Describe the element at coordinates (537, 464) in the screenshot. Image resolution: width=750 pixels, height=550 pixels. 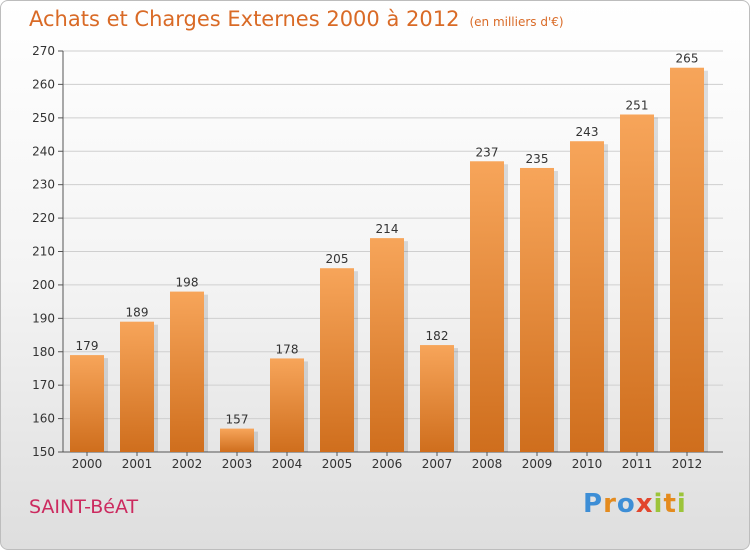
I see `x-tick-label-2009: 2009` at that location.